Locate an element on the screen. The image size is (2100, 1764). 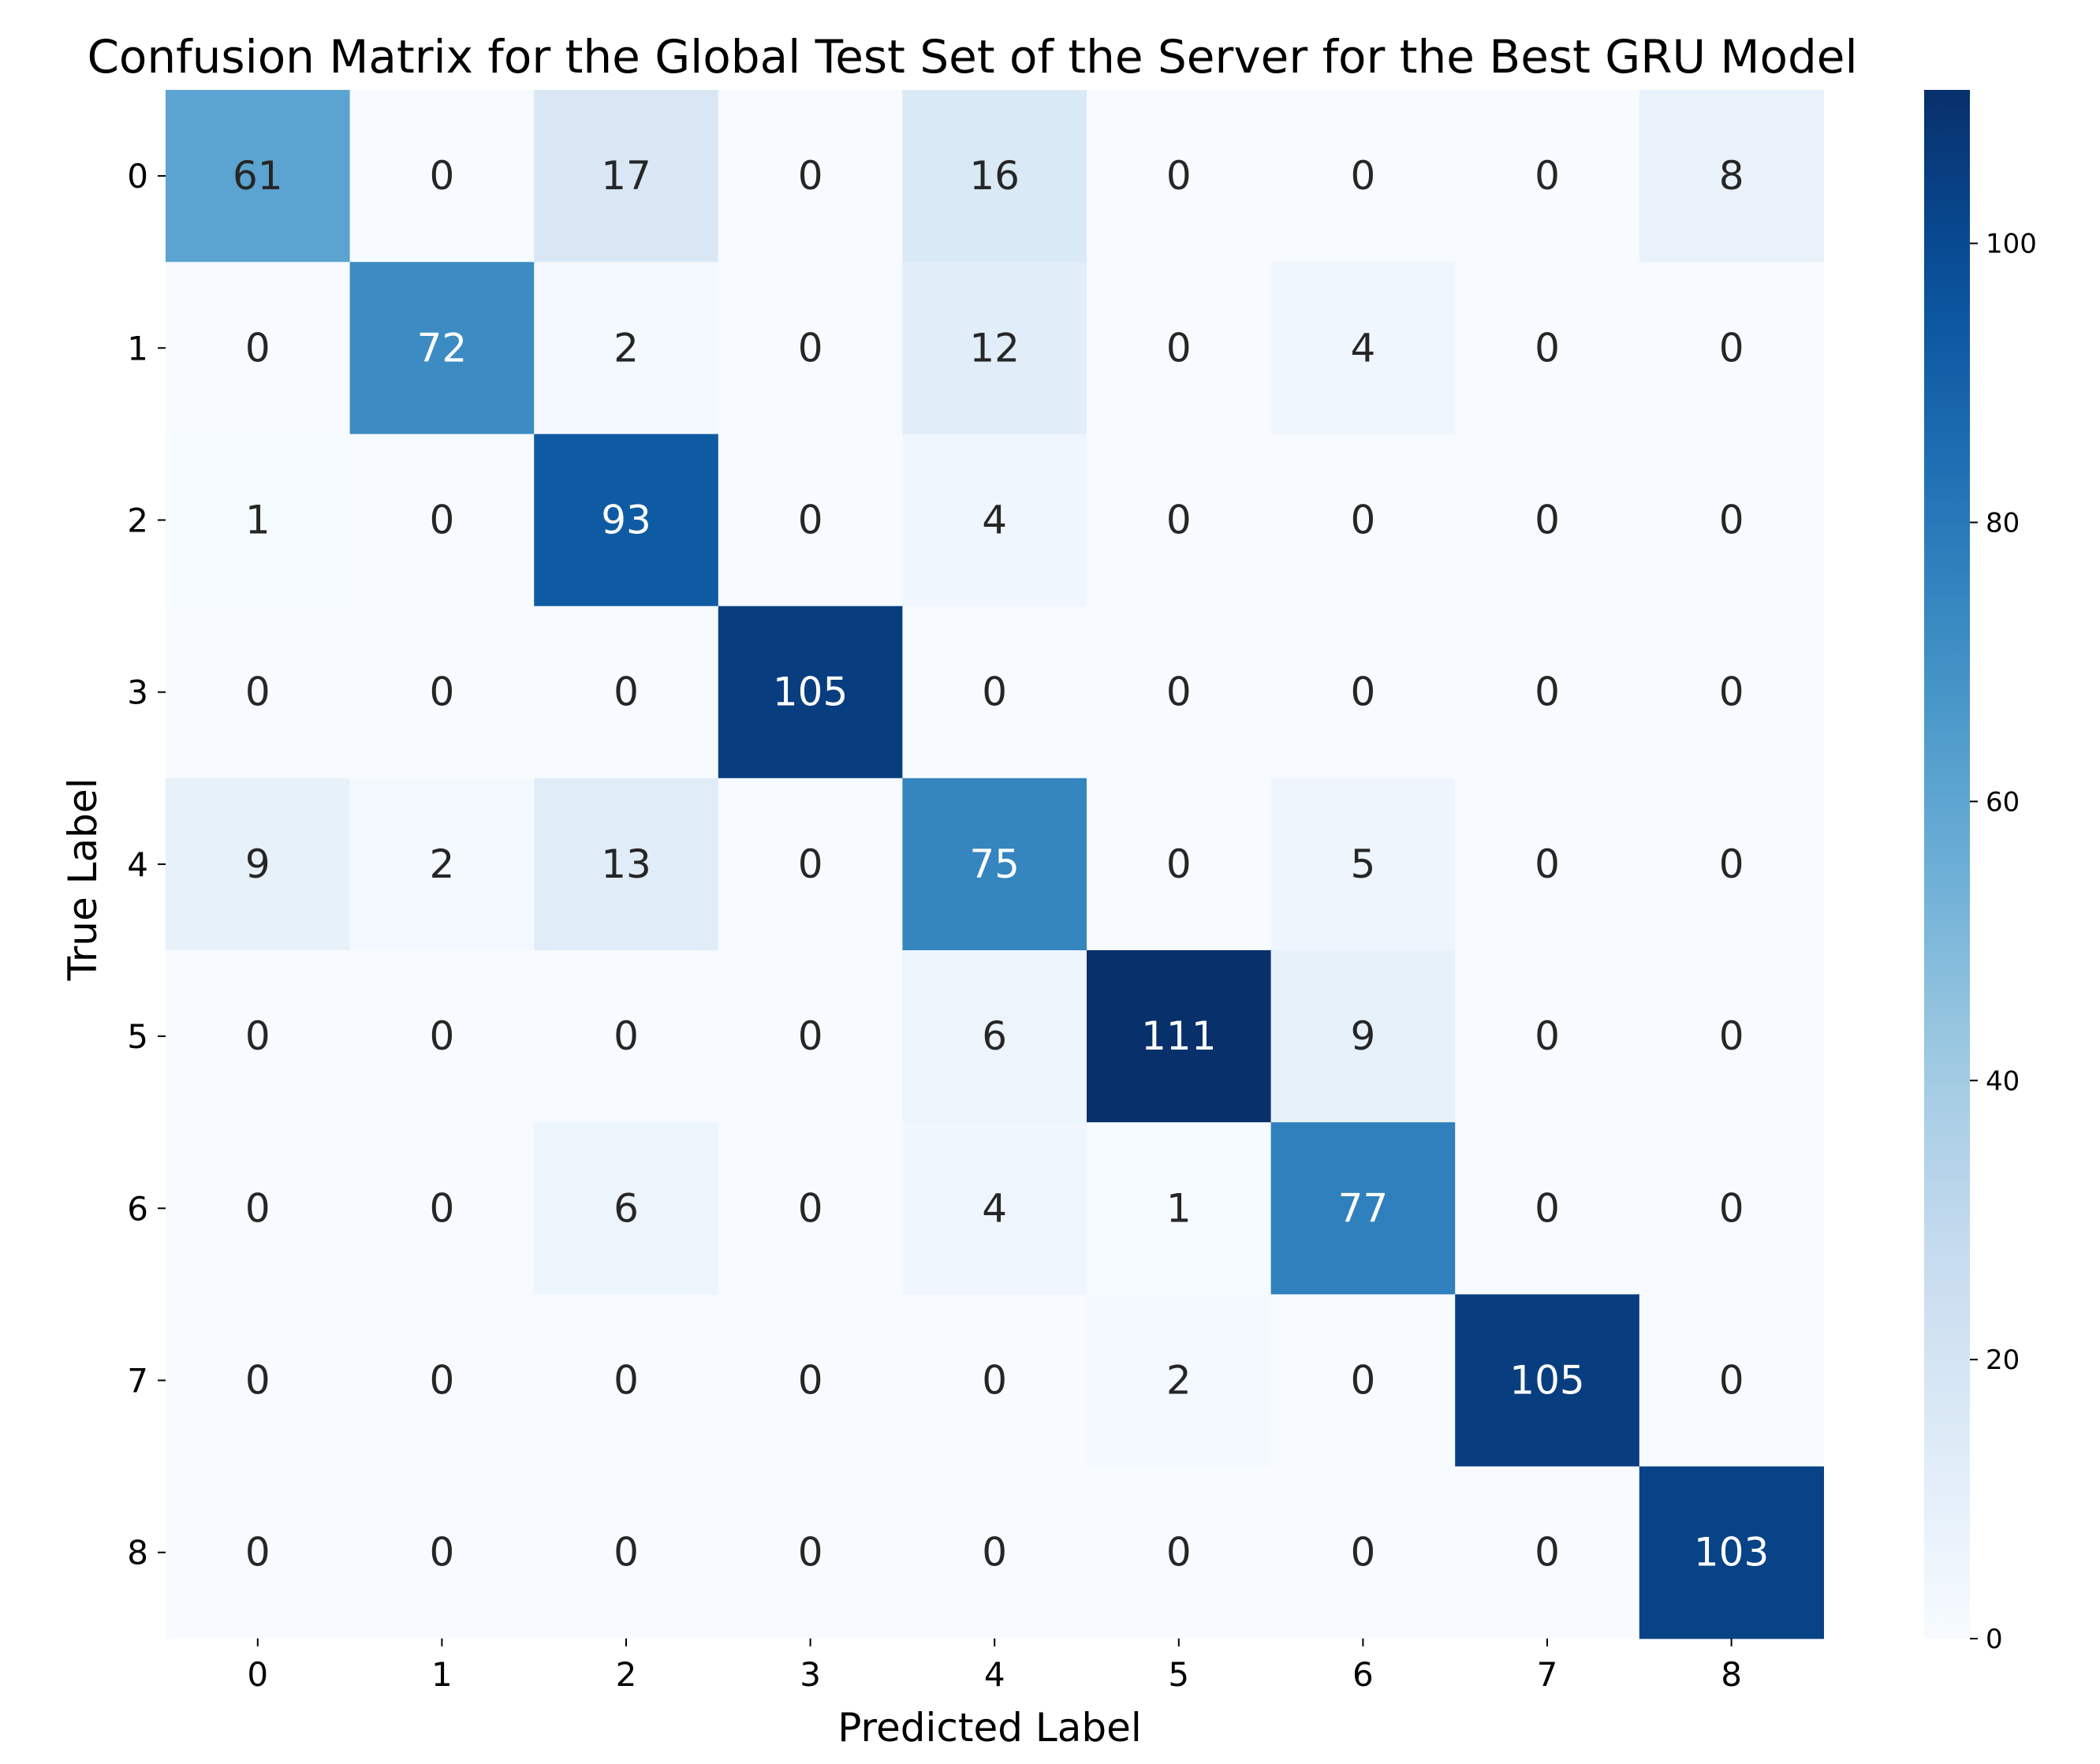
x-axis-ticks: 0 1 2 3 4 5 6 7 8 is located at coordinates (994, 1666).